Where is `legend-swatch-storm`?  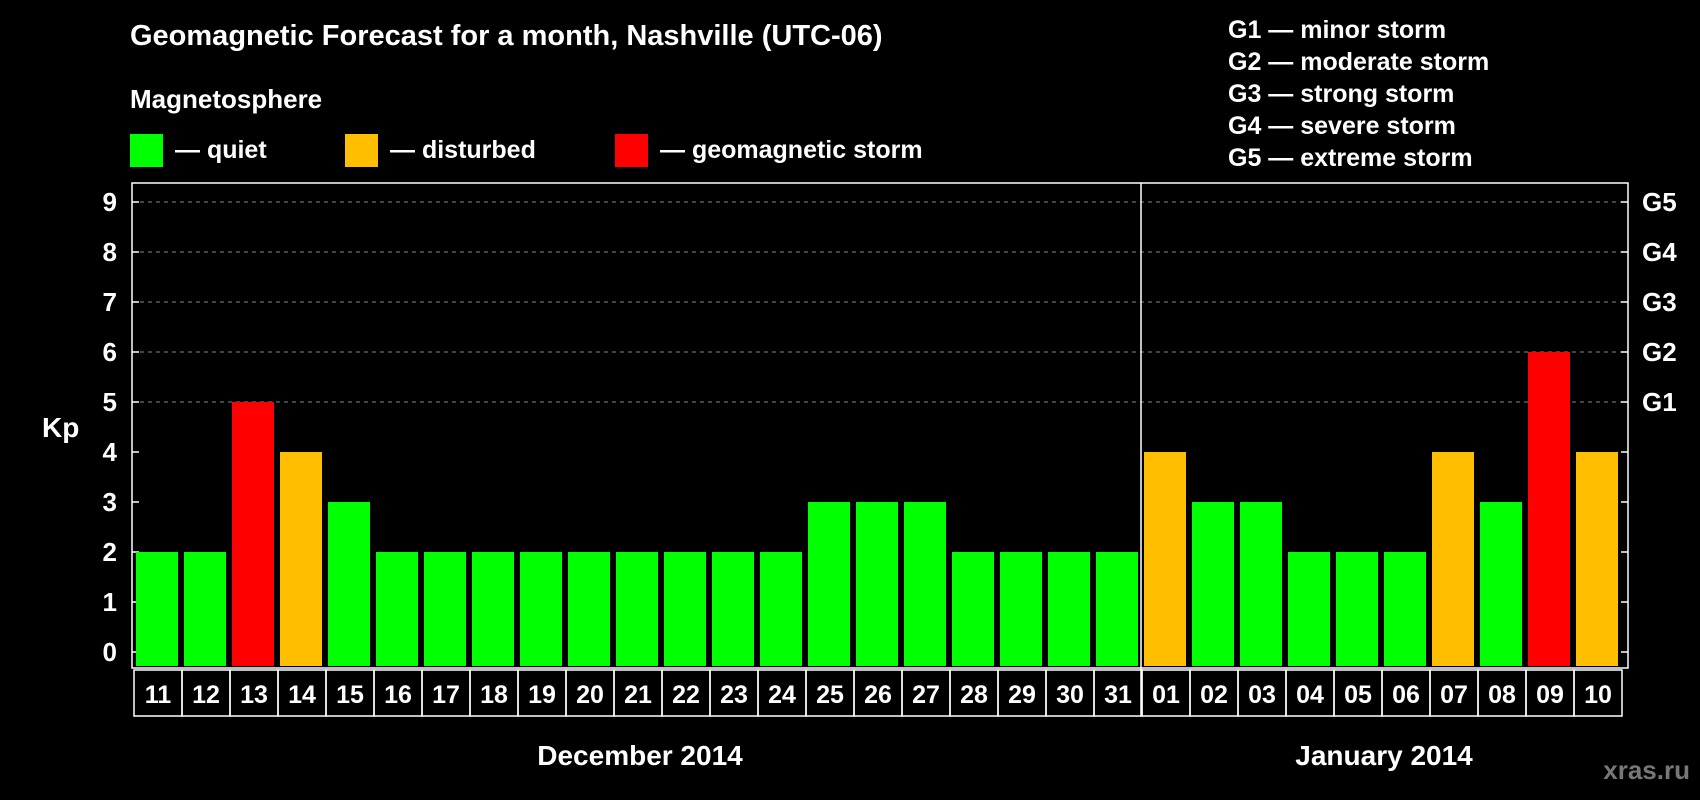 legend-swatch-storm is located at coordinates (631, 150).